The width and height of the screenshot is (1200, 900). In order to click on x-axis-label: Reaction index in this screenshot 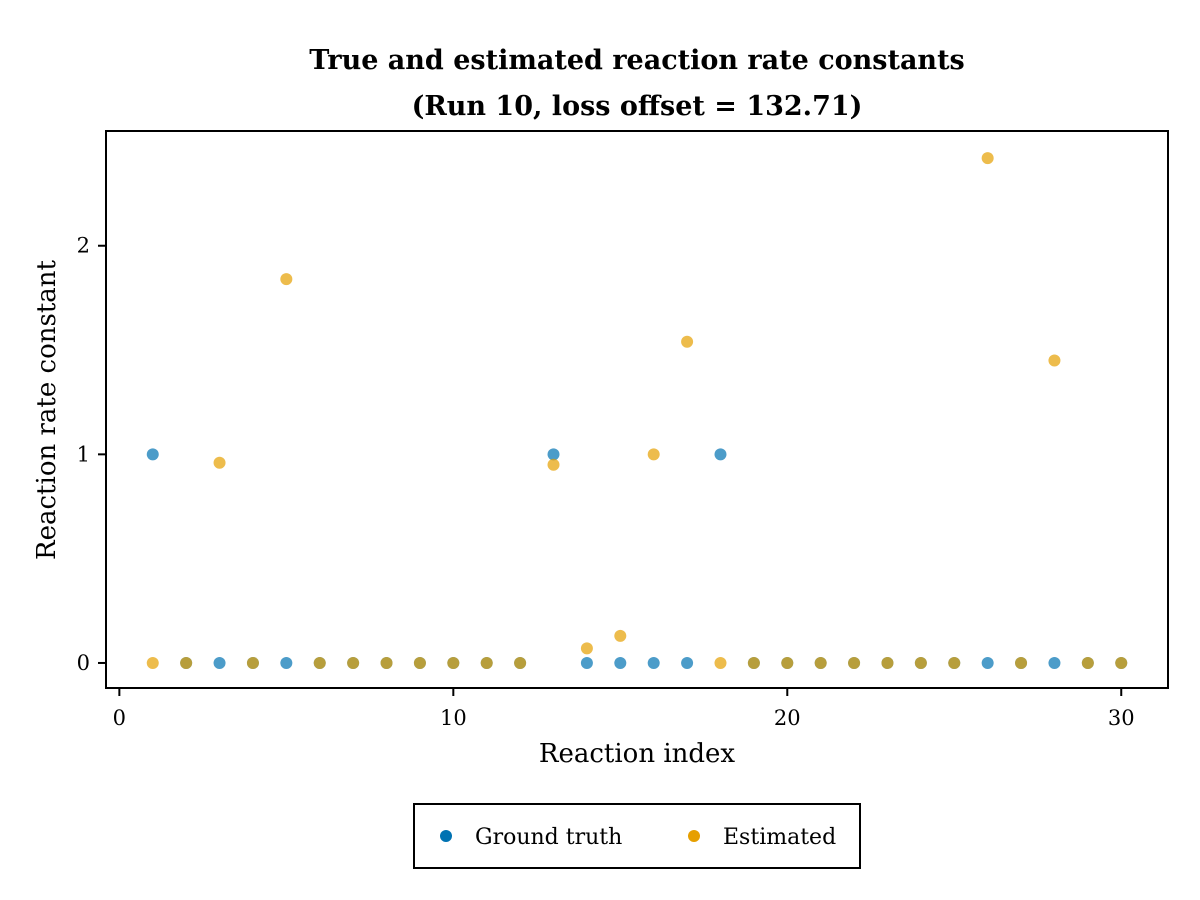, I will do `click(637, 754)`.